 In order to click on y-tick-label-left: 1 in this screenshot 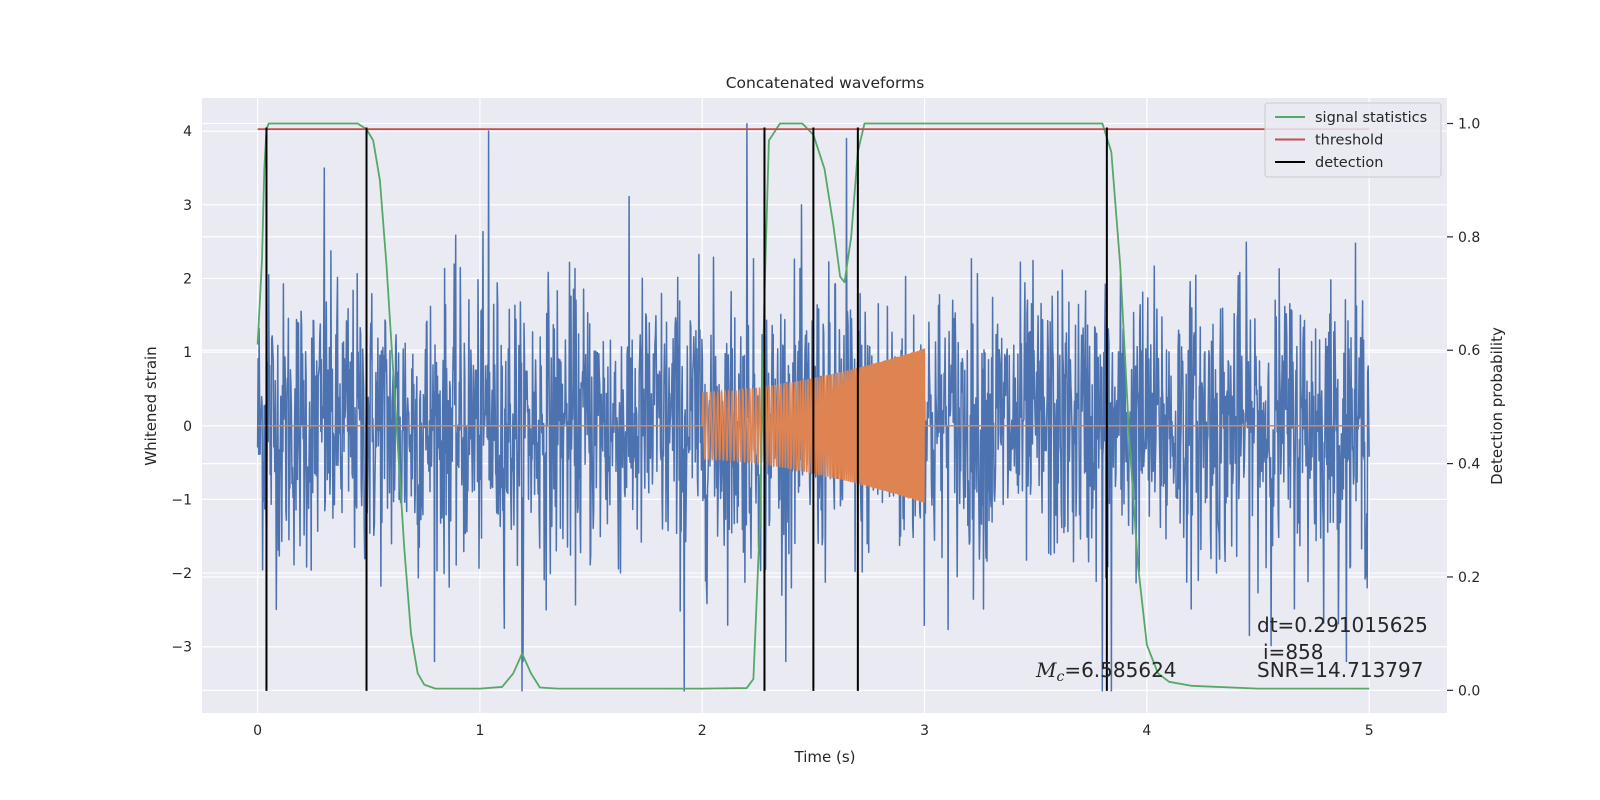, I will do `click(187, 353)`.